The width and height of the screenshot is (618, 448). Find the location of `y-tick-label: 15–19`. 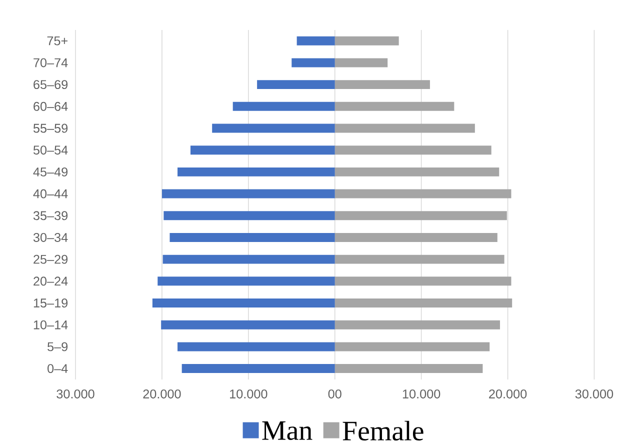

y-tick-label: 15–19 is located at coordinates (51, 303).